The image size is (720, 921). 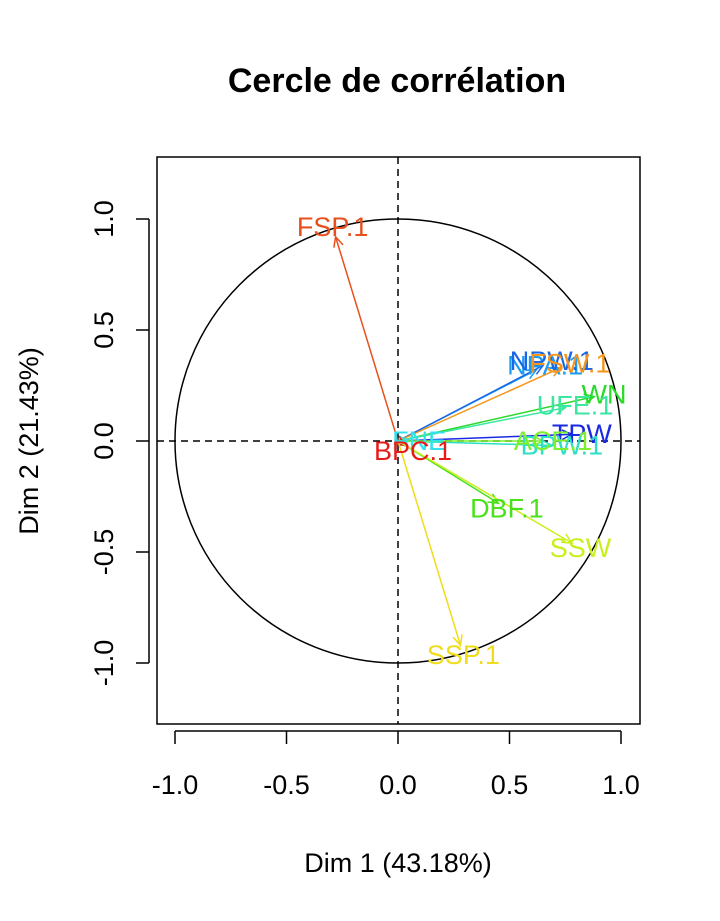 I want to click on arrowhead-ufe1, so click(x=560, y=409).